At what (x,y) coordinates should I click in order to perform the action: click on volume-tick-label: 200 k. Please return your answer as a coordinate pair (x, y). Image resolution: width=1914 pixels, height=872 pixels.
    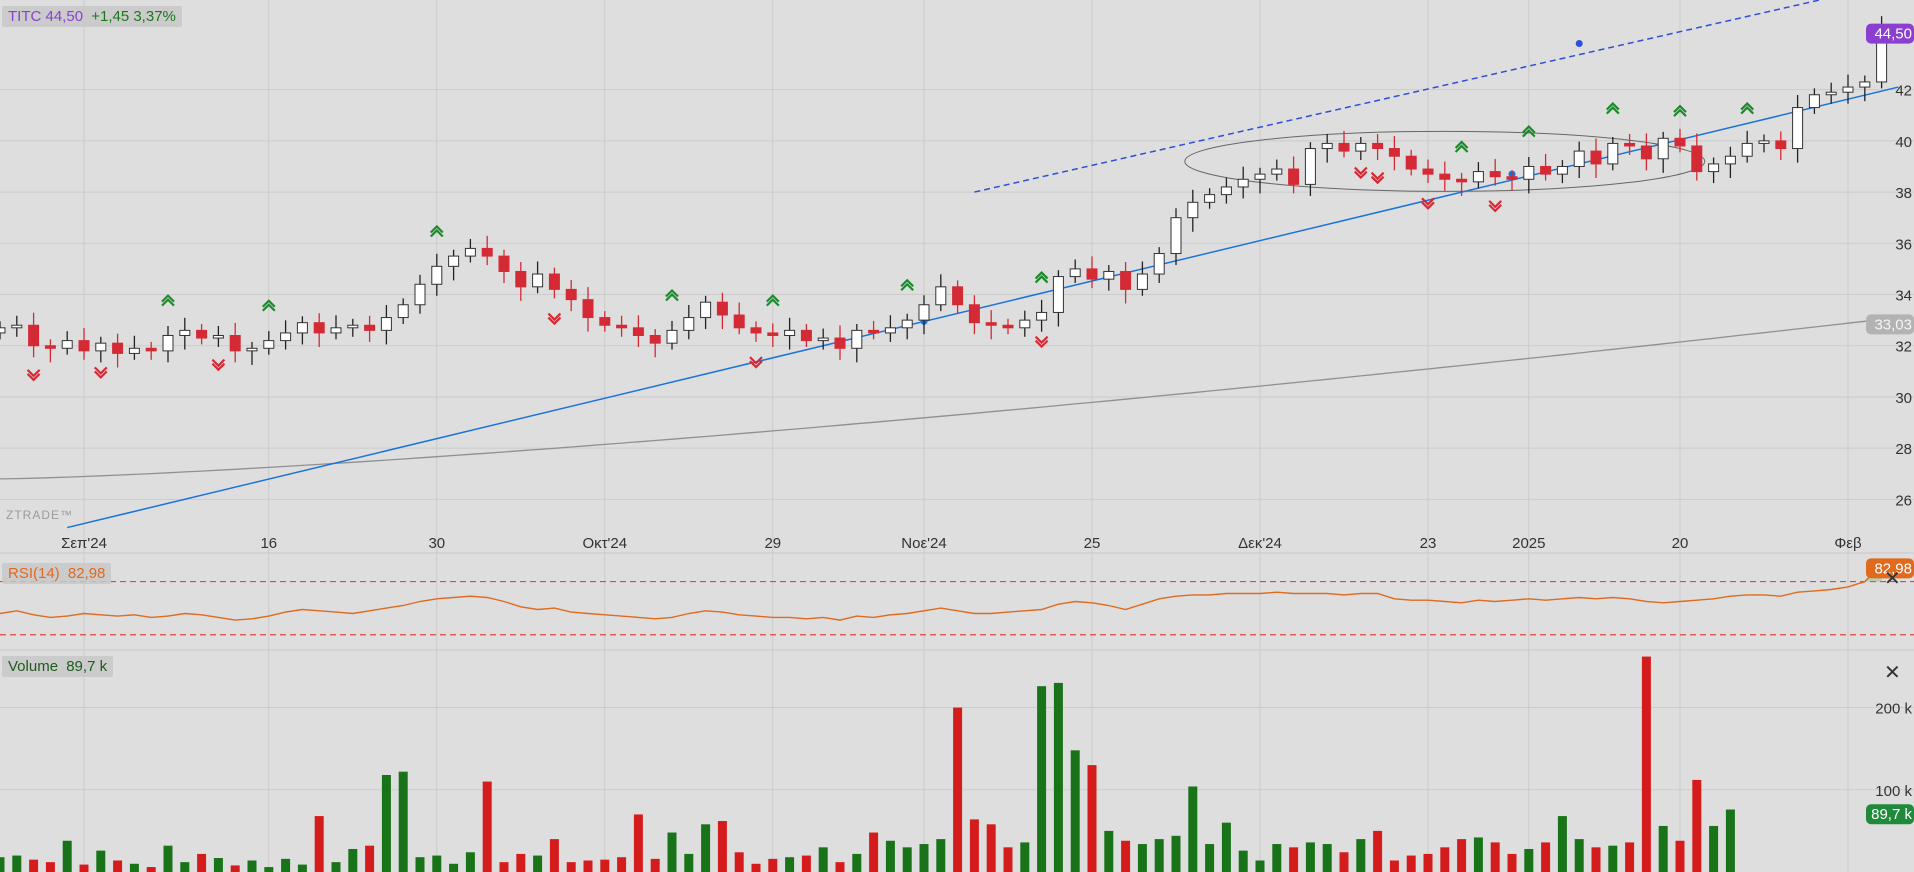
    Looking at the image, I should click on (1893, 709).